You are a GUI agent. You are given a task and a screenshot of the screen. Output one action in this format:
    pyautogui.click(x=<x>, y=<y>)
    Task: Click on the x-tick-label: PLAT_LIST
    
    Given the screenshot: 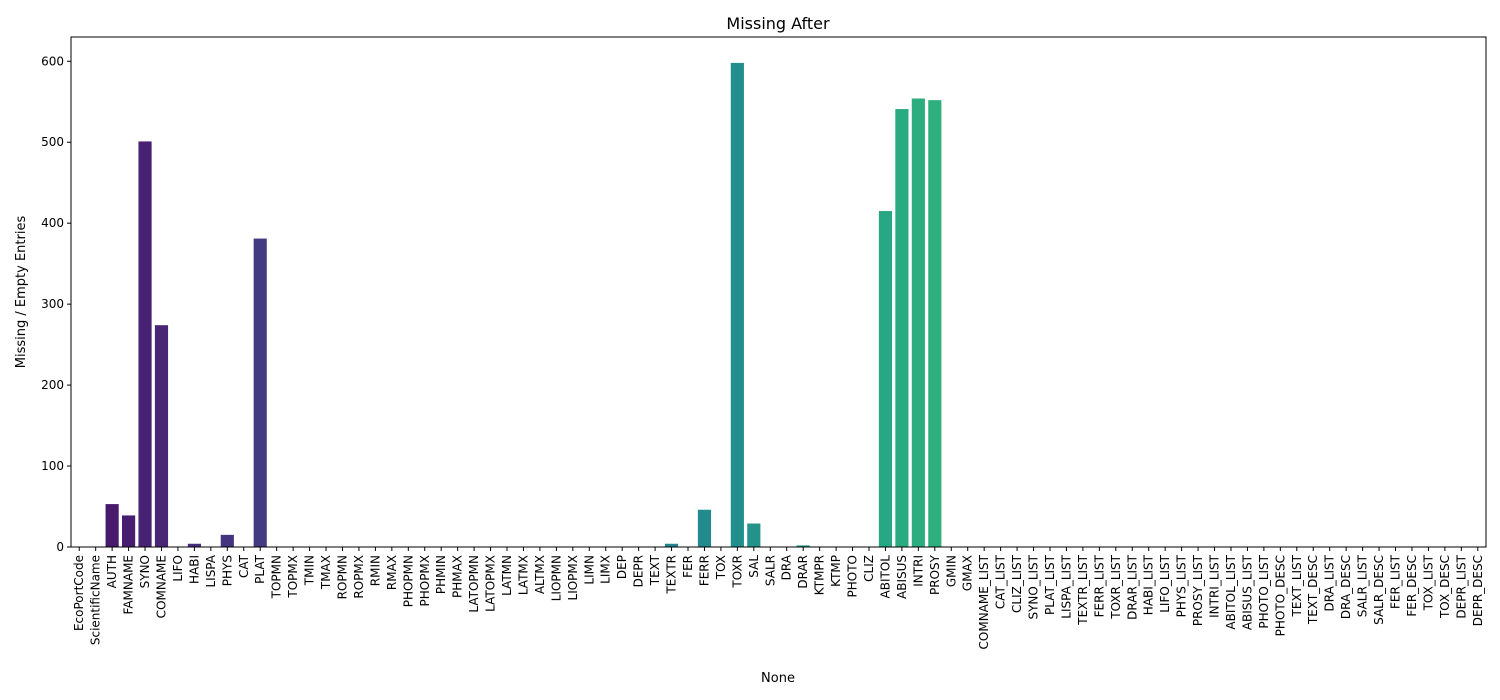 What is the action you would take?
    pyautogui.click(x=1050, y=584)
    